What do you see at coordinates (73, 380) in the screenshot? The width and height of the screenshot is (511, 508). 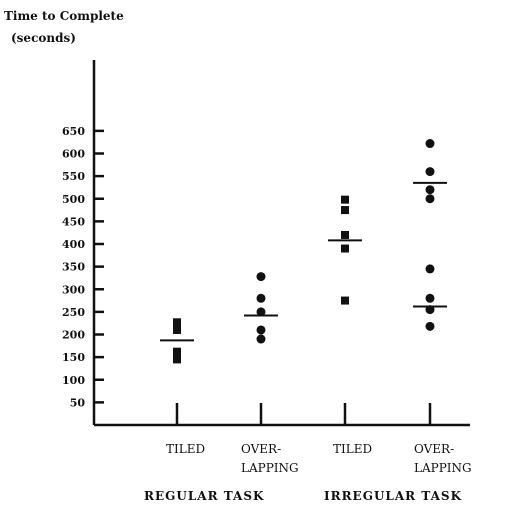 I see `y-tick-label: 100` at bounding box center [73, 380].